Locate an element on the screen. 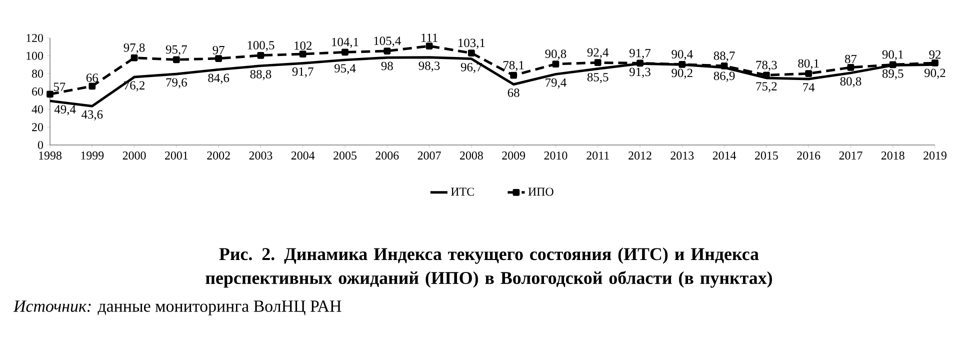 This screenshot has width=978, height=357. x-tick-label: 2008 is located at coordinates (471, 156).